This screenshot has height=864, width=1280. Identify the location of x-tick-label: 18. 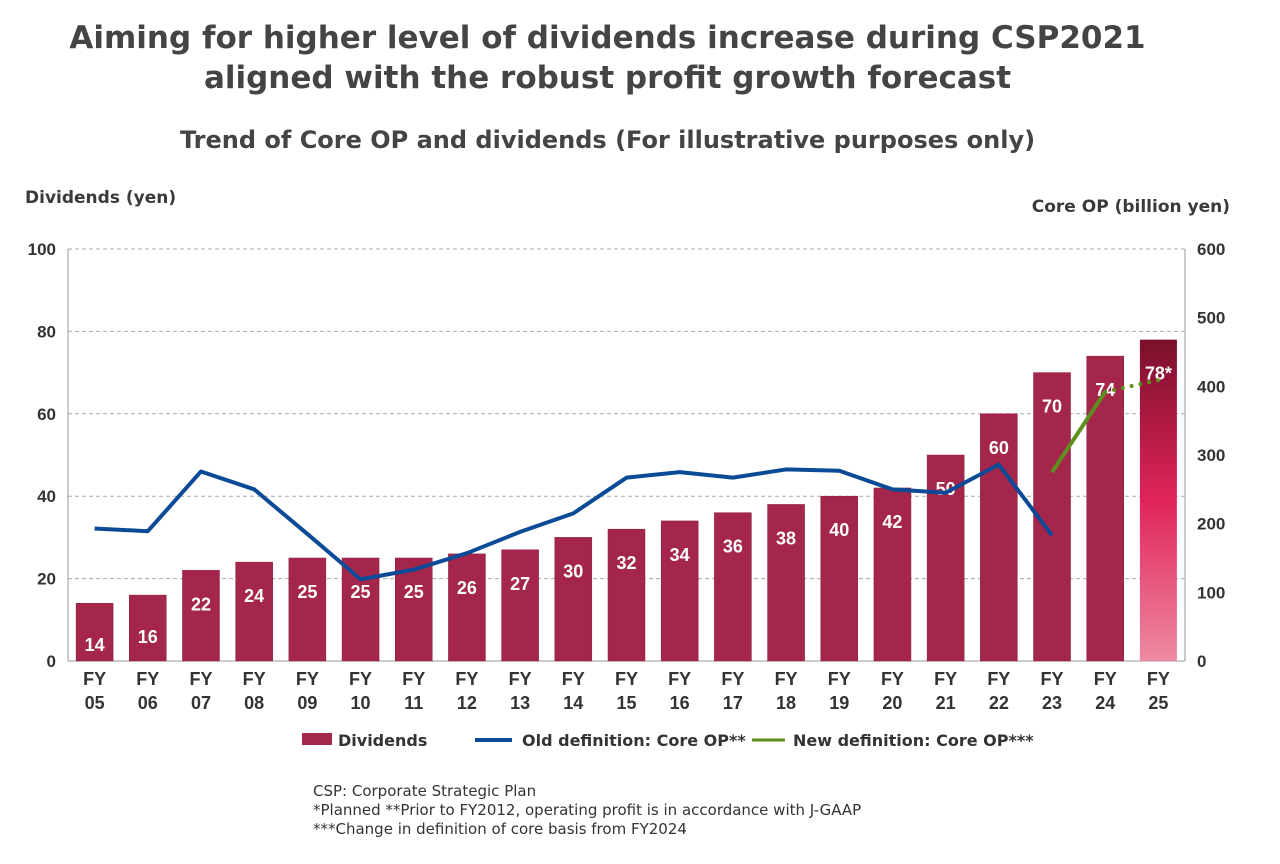
(786, 703).